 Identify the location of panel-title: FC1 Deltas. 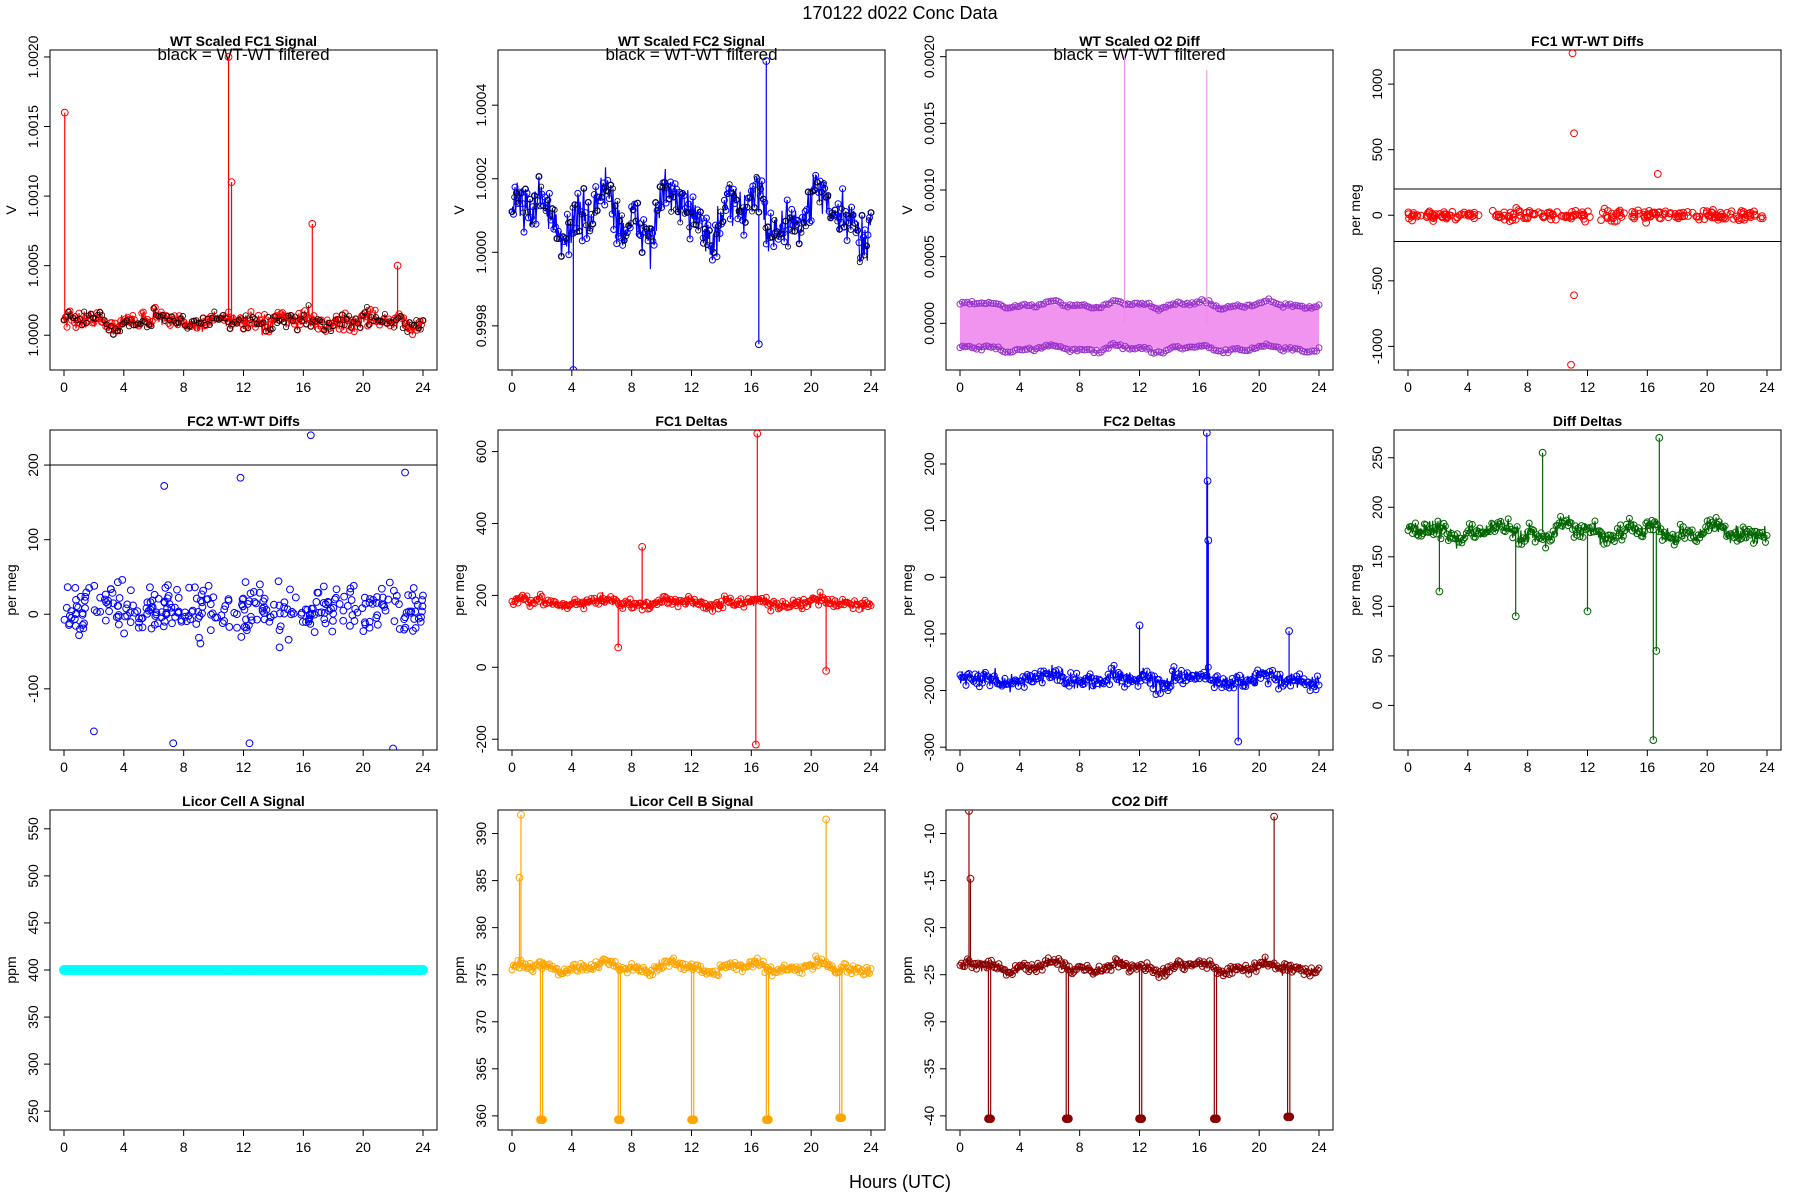
(691, 421).